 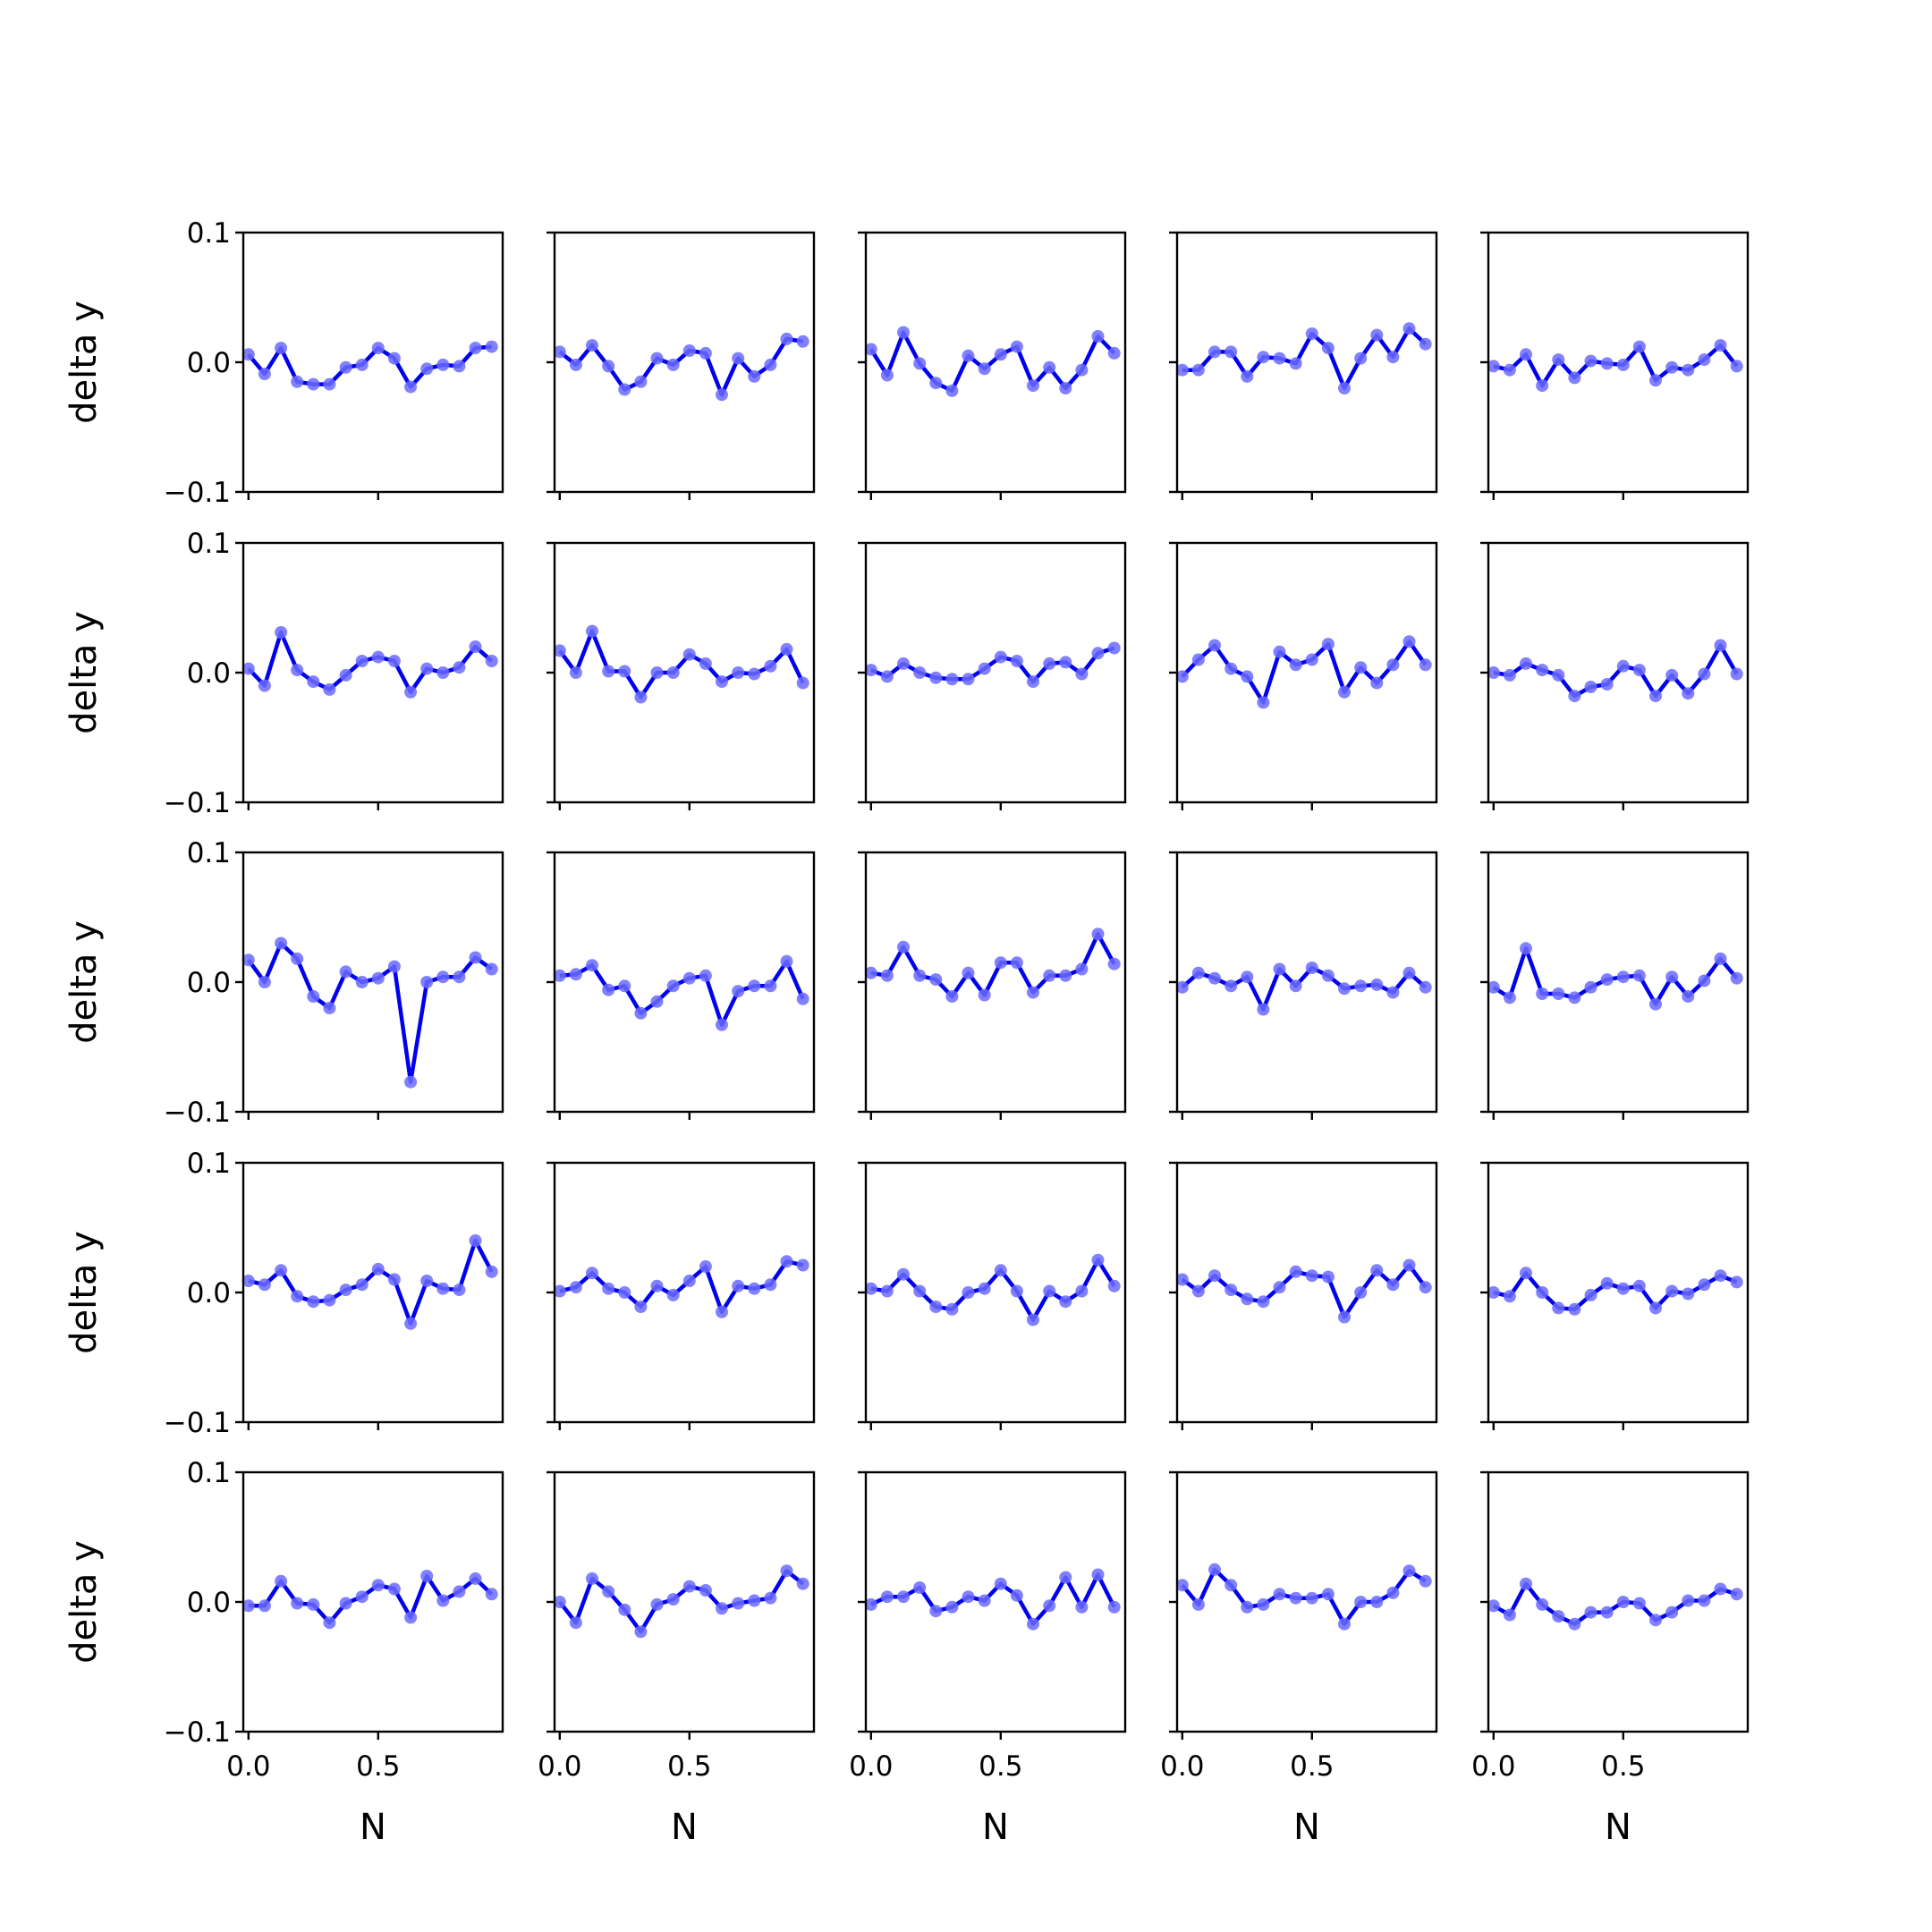 What do you see at coordinates (1306, 1827) in the screenshot?
I see `x-axis-label: N` at bounding box center [1306, 1827].